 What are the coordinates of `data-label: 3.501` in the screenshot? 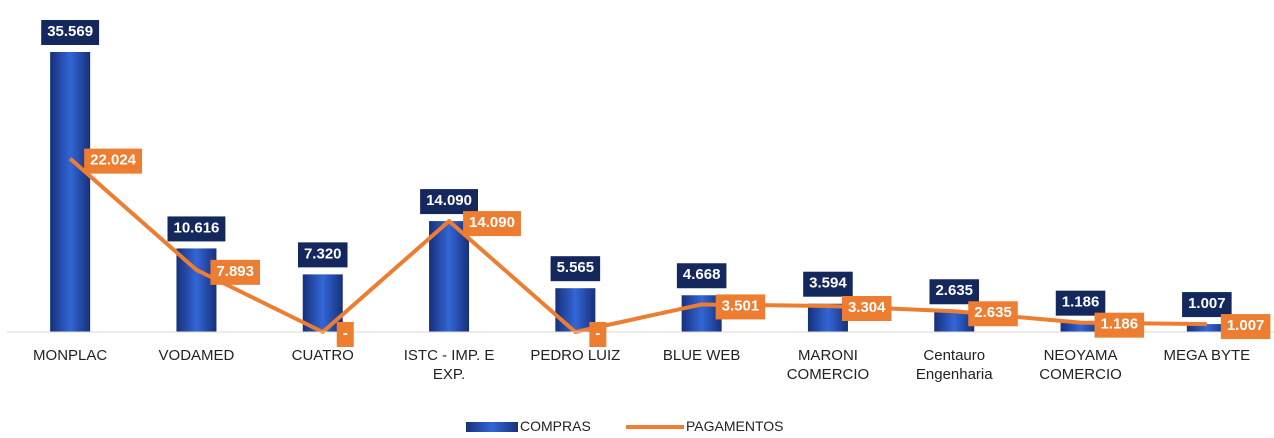 It's located at (740, 307).